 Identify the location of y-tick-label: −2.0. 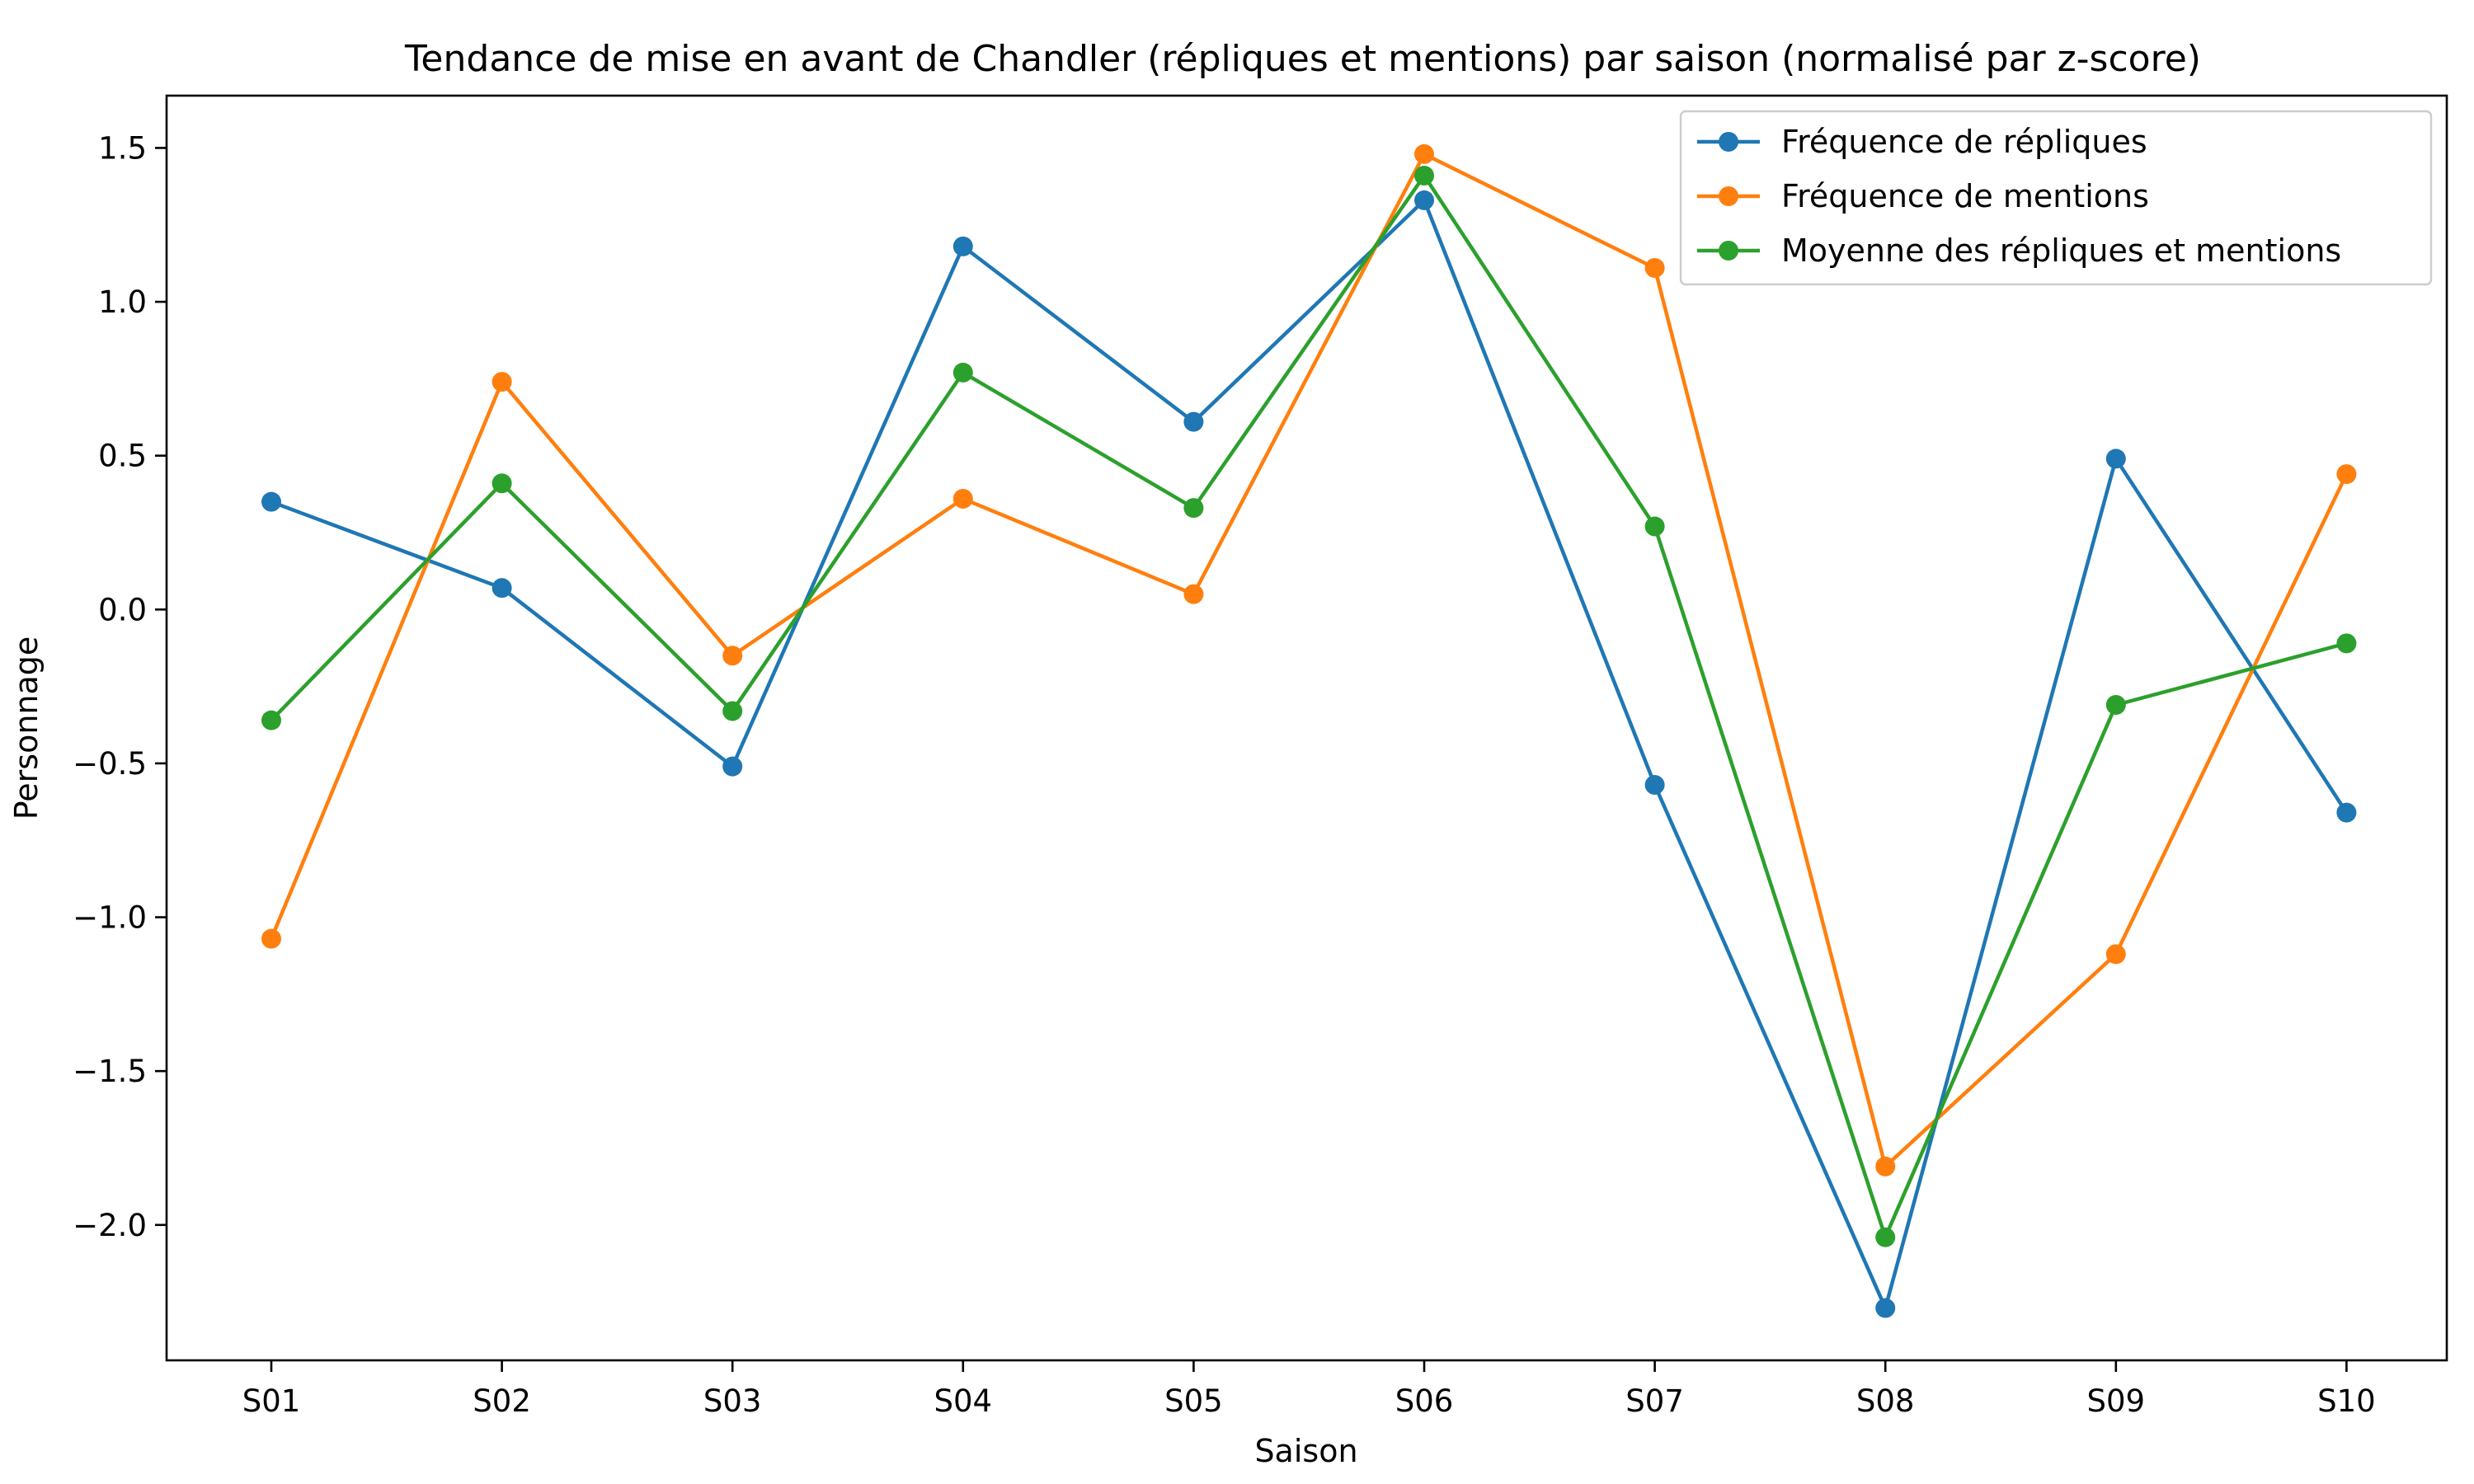
(110, 1225).